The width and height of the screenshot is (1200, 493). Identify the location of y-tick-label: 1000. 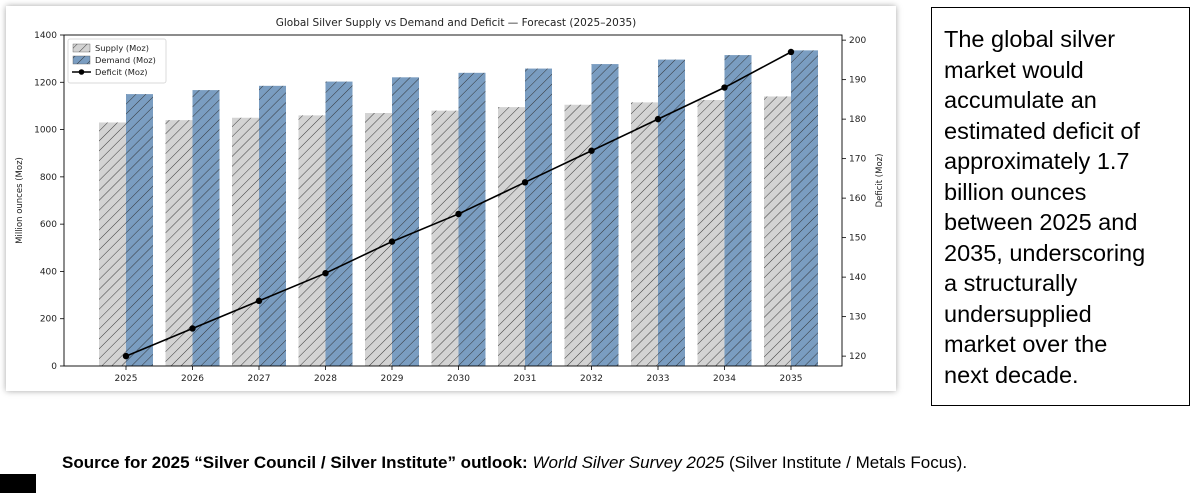
(45, 131).